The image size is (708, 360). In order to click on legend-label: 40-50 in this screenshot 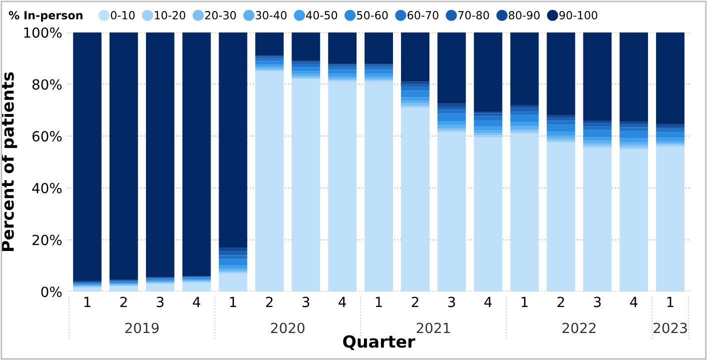, I will do `click(322, 15)`.